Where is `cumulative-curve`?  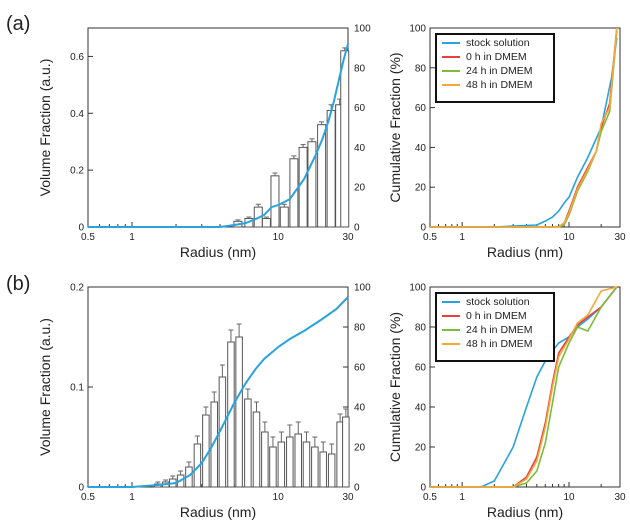
cumulative-curve is located at coordinates (218, 135).